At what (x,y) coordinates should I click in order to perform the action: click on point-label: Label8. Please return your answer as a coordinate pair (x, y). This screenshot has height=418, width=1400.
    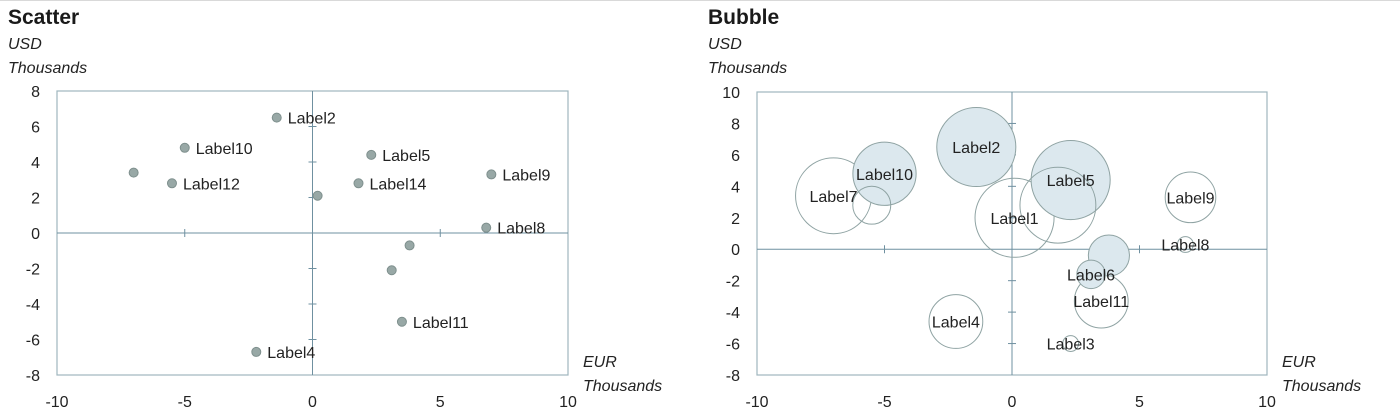
    Looking at the image, I should click on (521, 229).